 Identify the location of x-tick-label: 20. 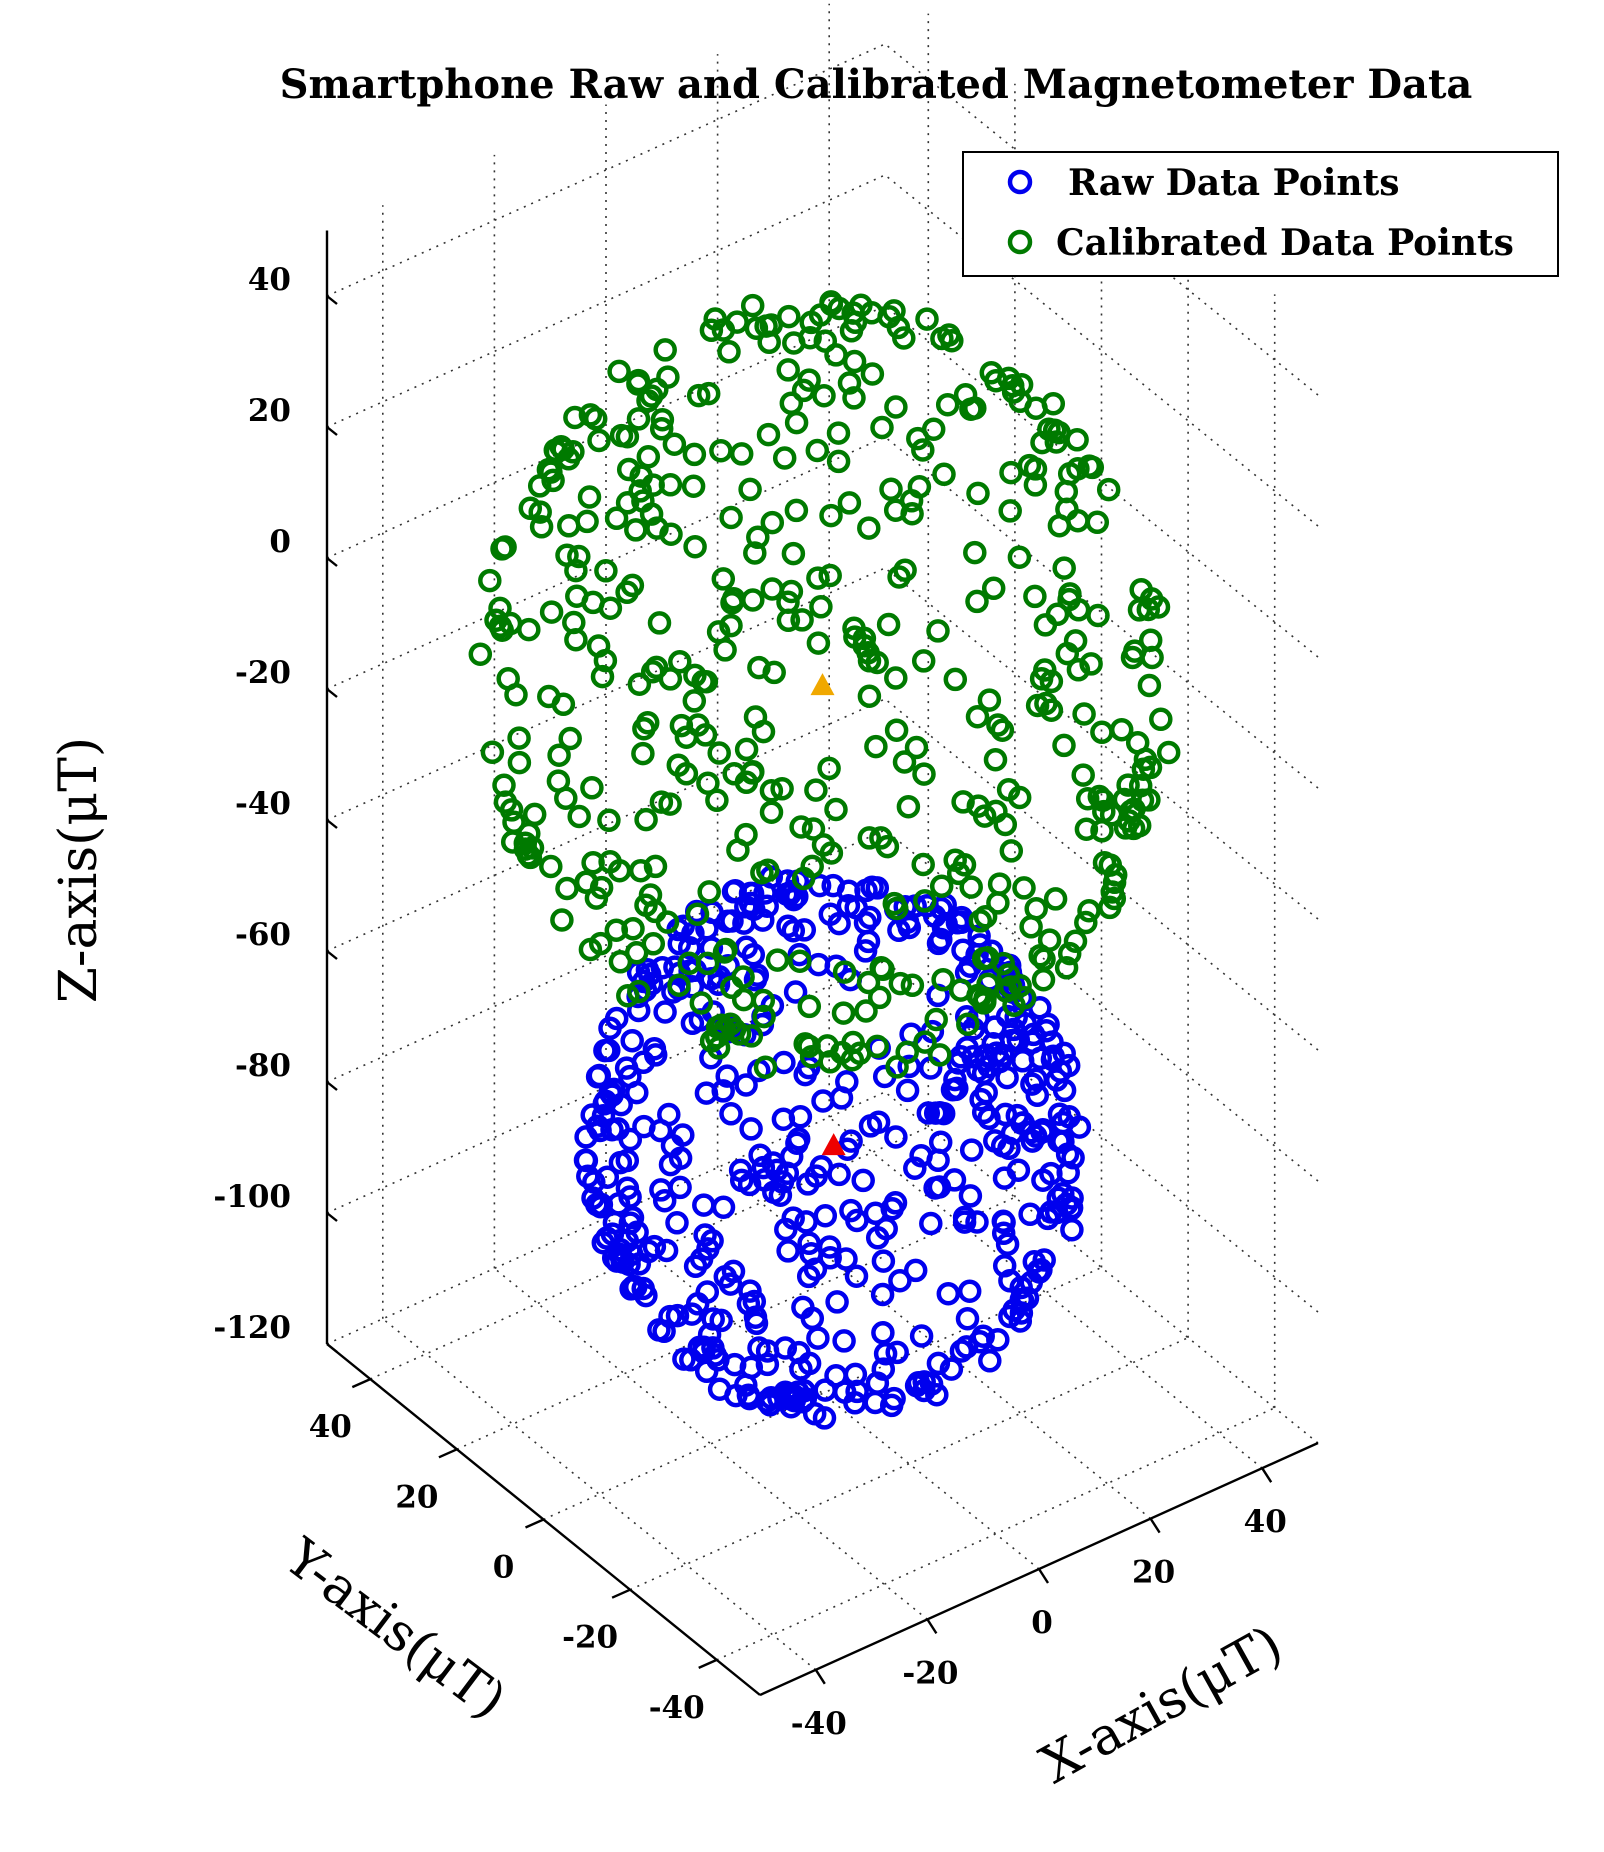
(1153, 1573).